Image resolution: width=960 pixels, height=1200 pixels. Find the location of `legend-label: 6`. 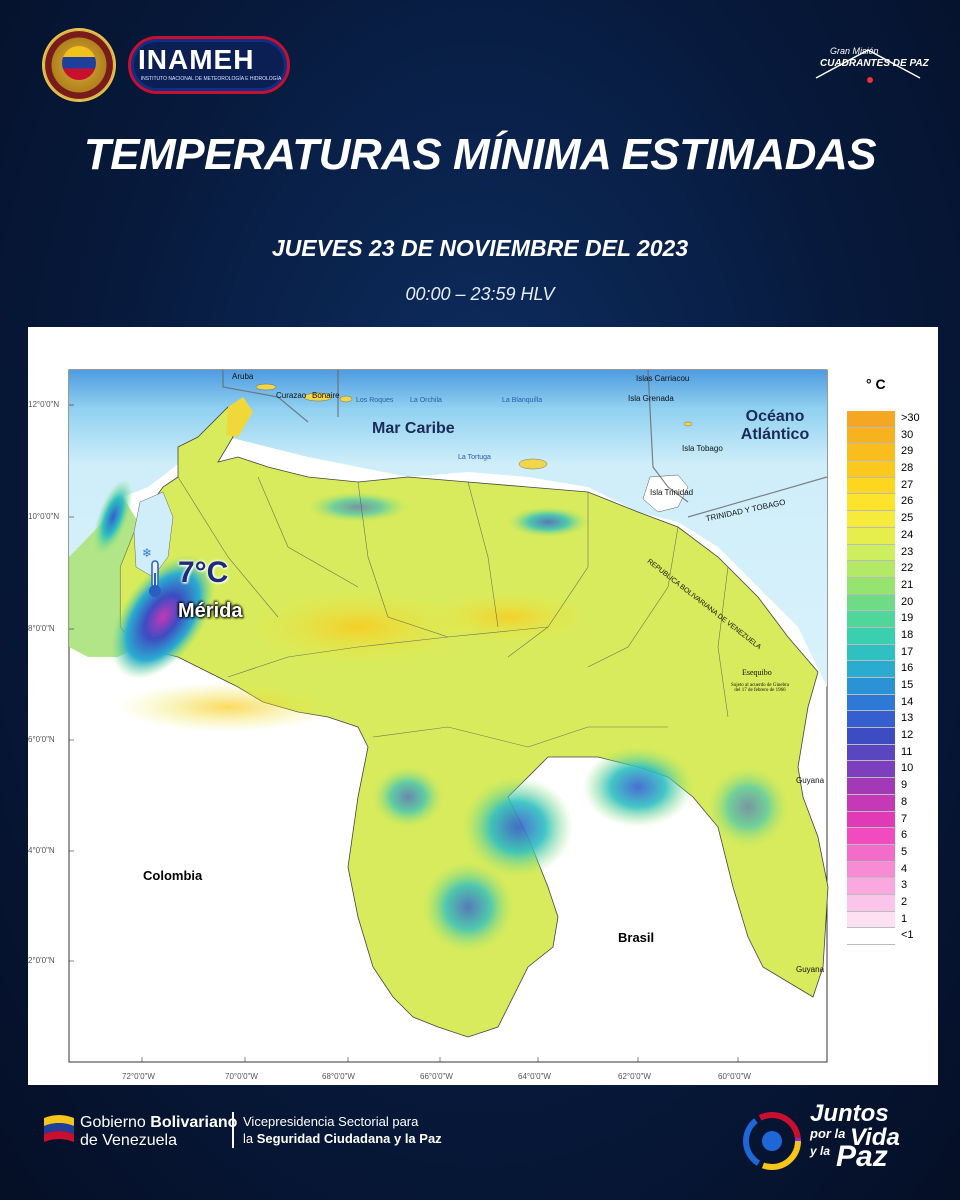

legend-label: 6 is located at coordinates (904, 835).